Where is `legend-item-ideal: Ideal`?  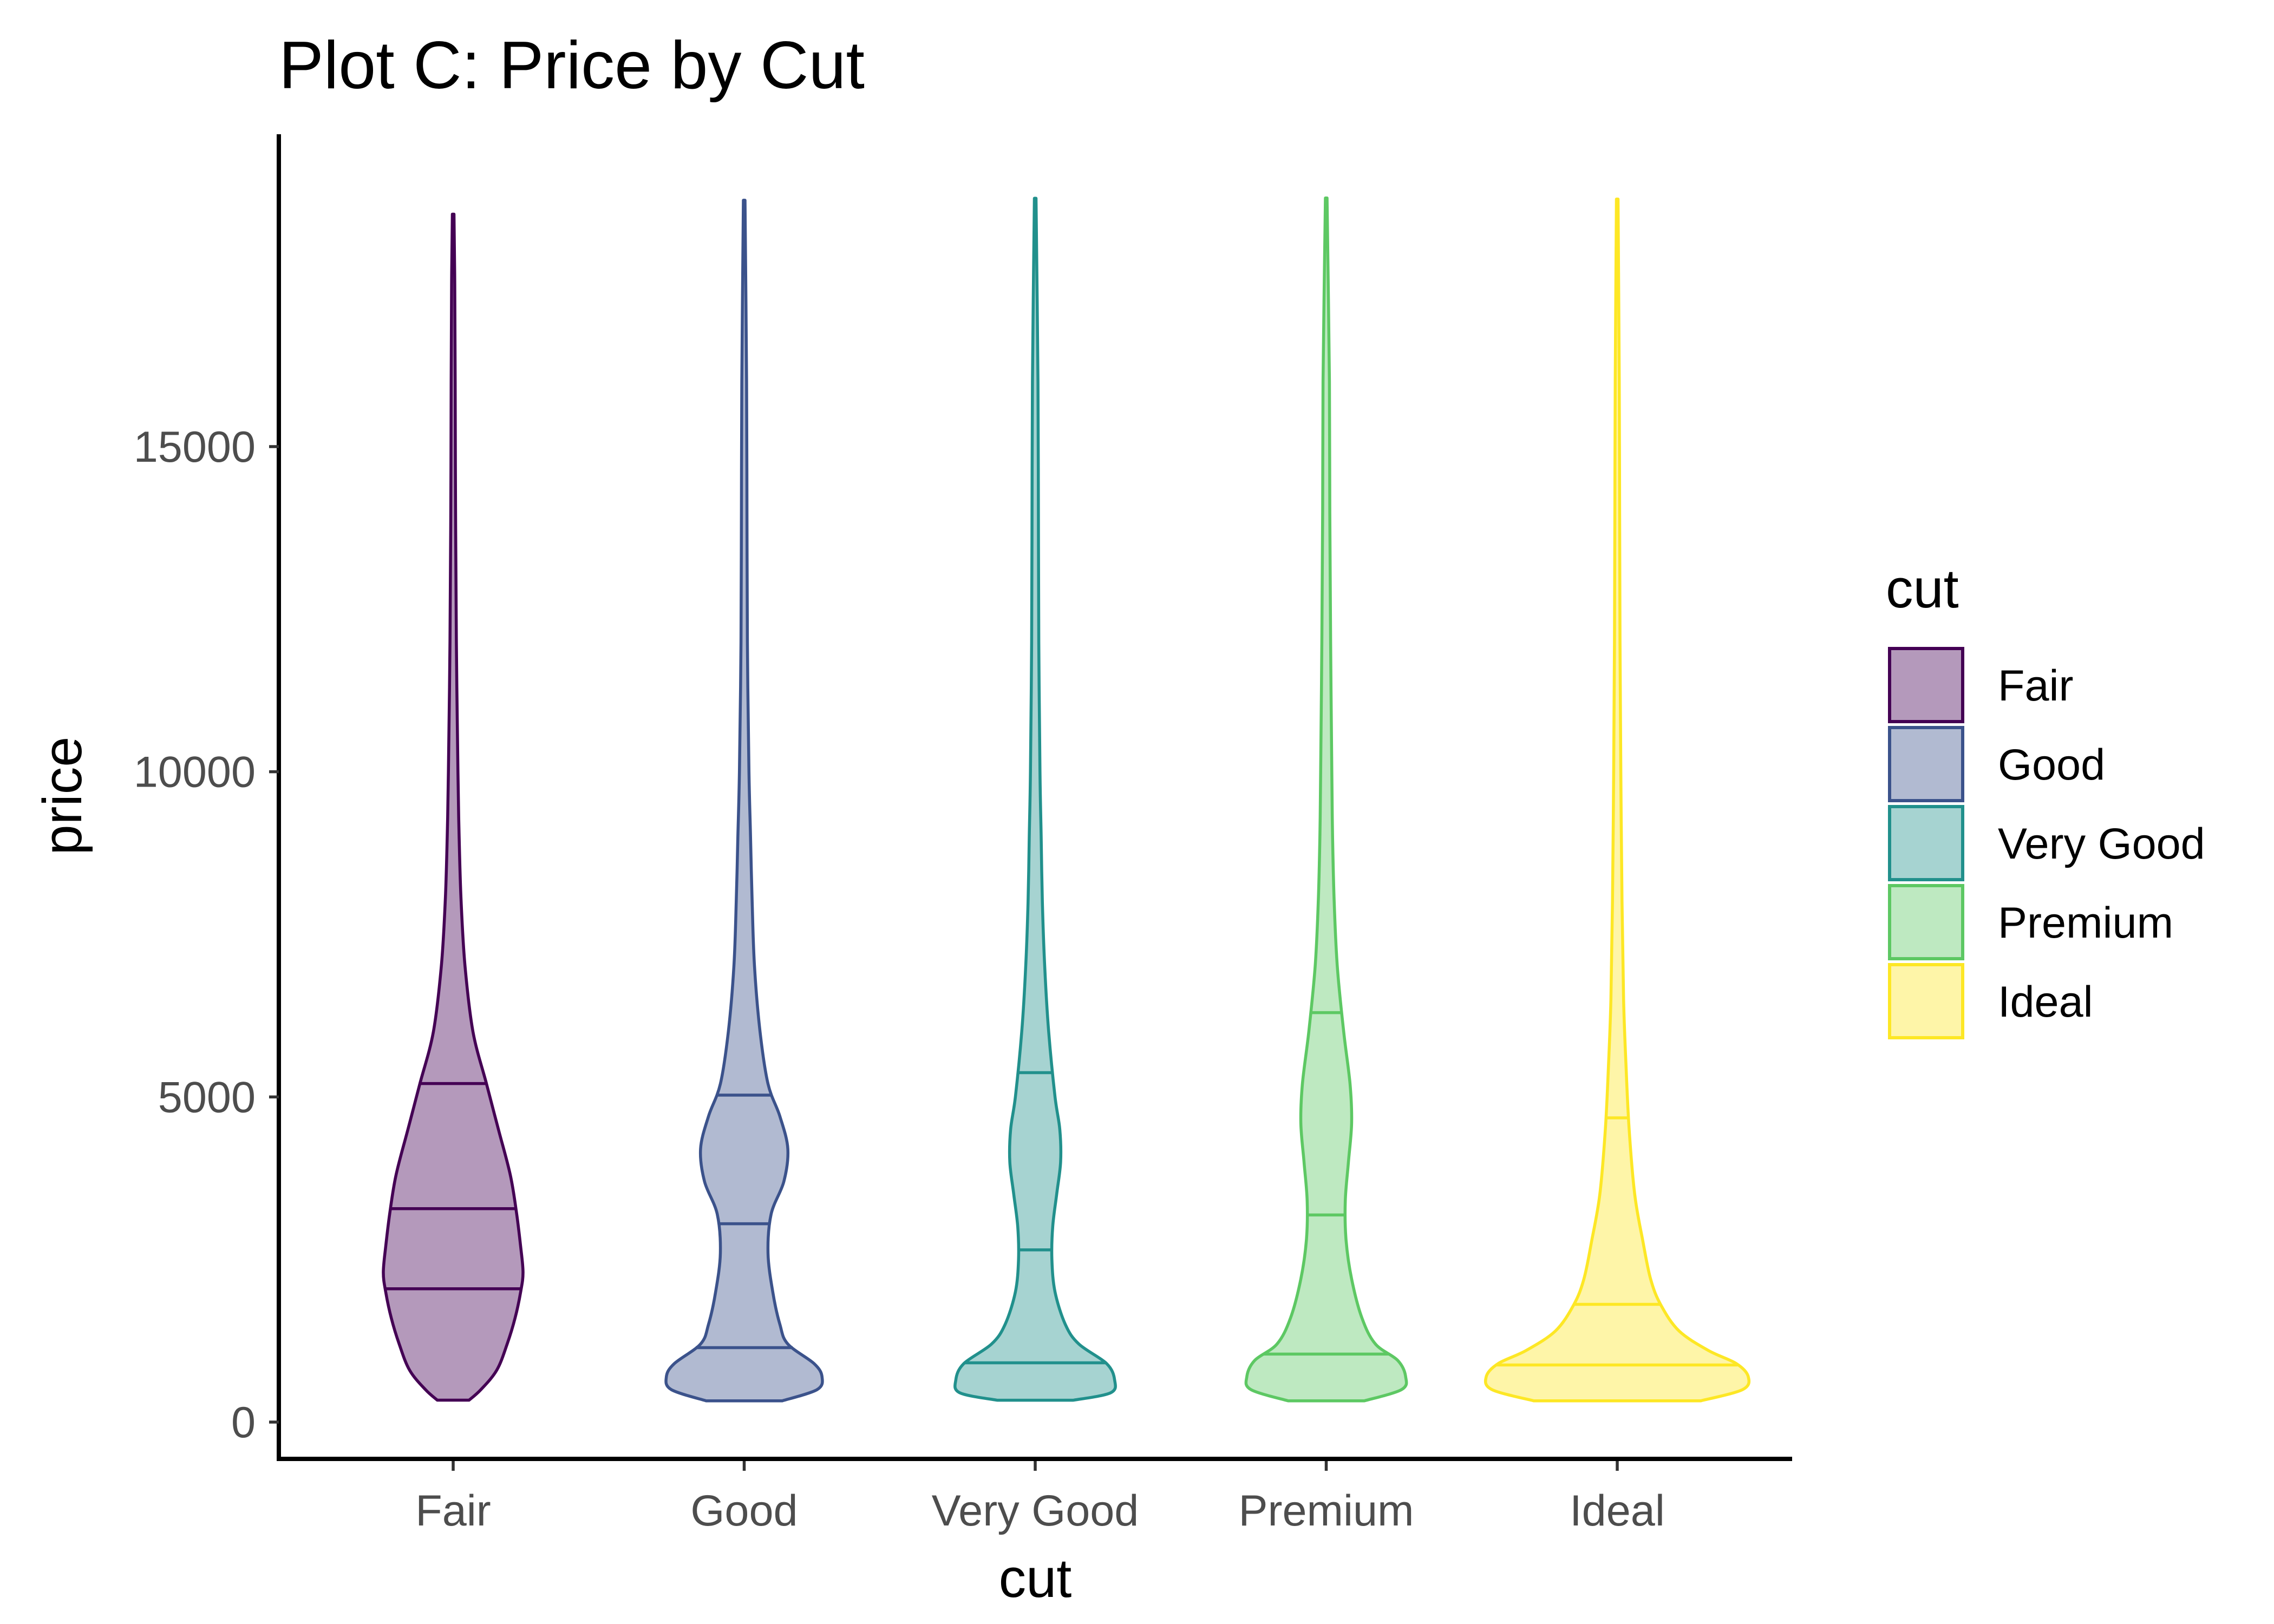 legend-item-ideal: Ideal is located at coordinates (1991, 1001).